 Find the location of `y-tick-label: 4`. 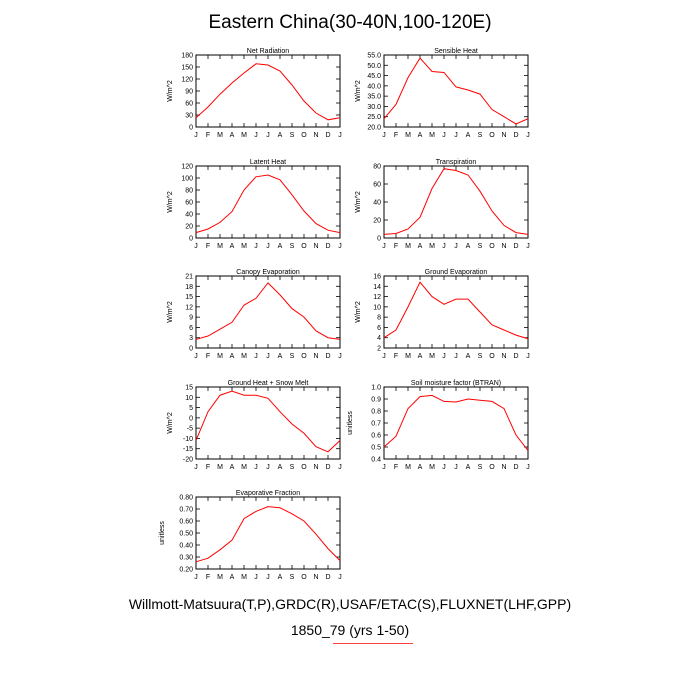

y-tick-label: 4 is located at coordinates (379, 338).